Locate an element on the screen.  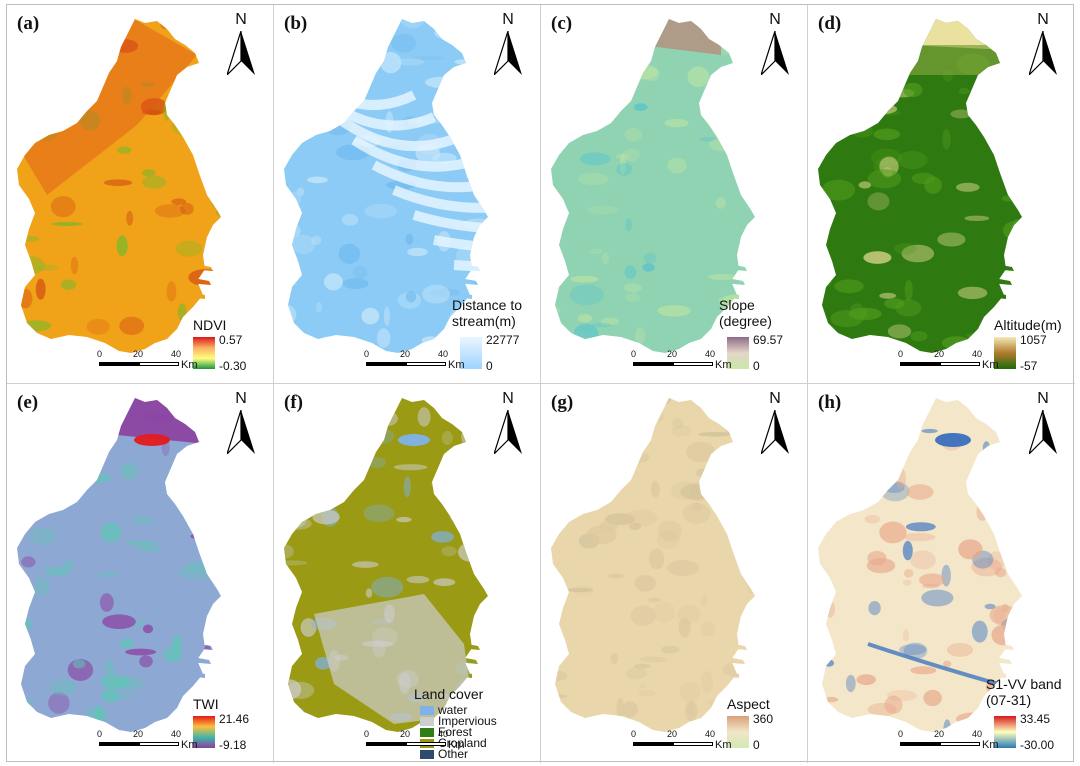
legend-max-value: 360 is located at coordinates (763, 719).